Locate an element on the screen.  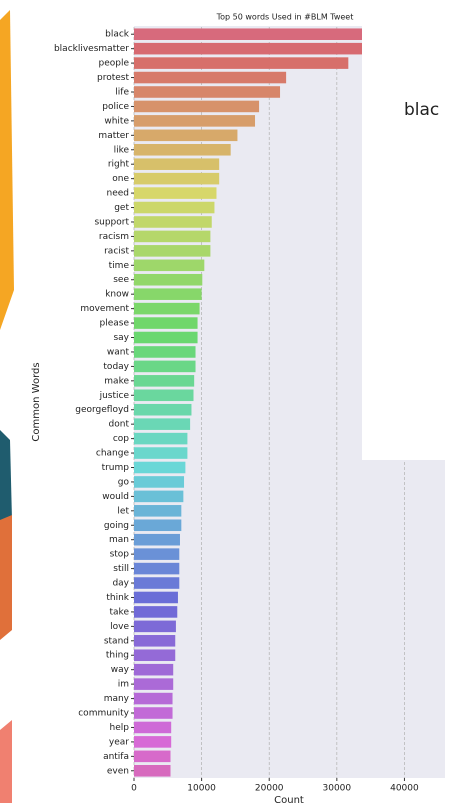
y-tick-label: man is located at coordinates (119, 540).